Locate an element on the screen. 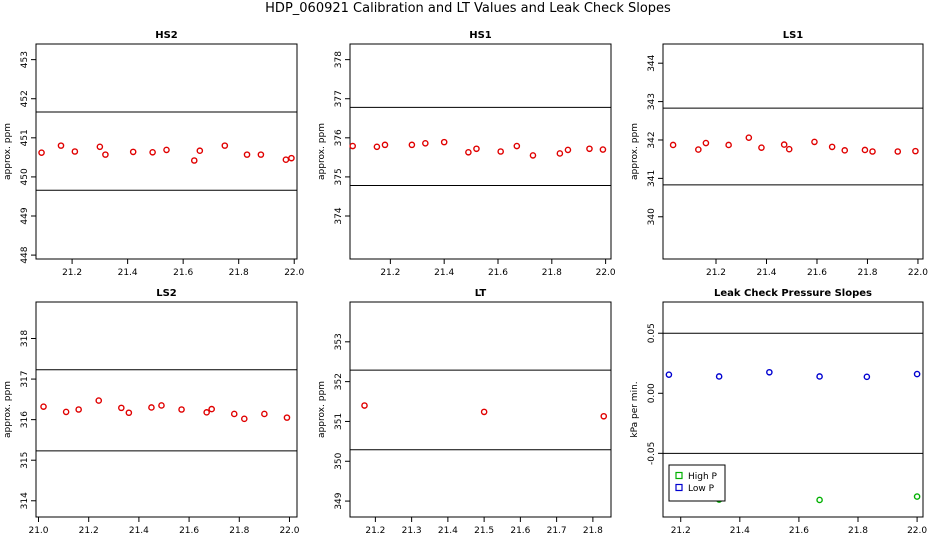 The height and width of the screenshot is (540, 936). legend-box is located at coordinates (697, 483).